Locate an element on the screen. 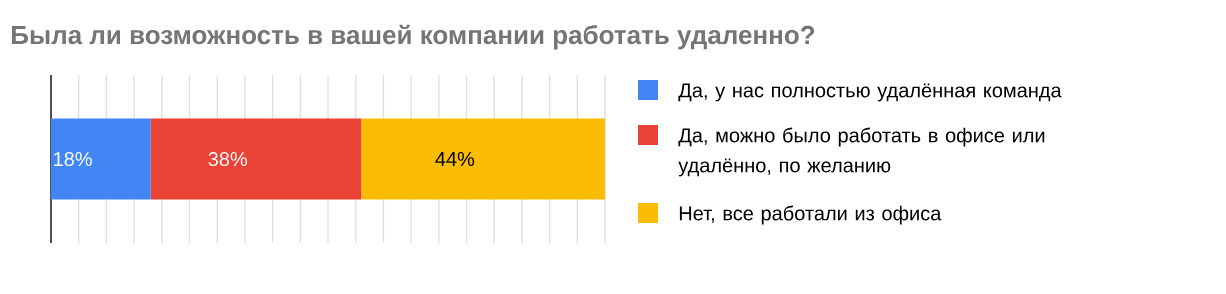  legend-label: Да, можно было работать в офисе или удалённо, по желанию is located at coordinates (861, 152).